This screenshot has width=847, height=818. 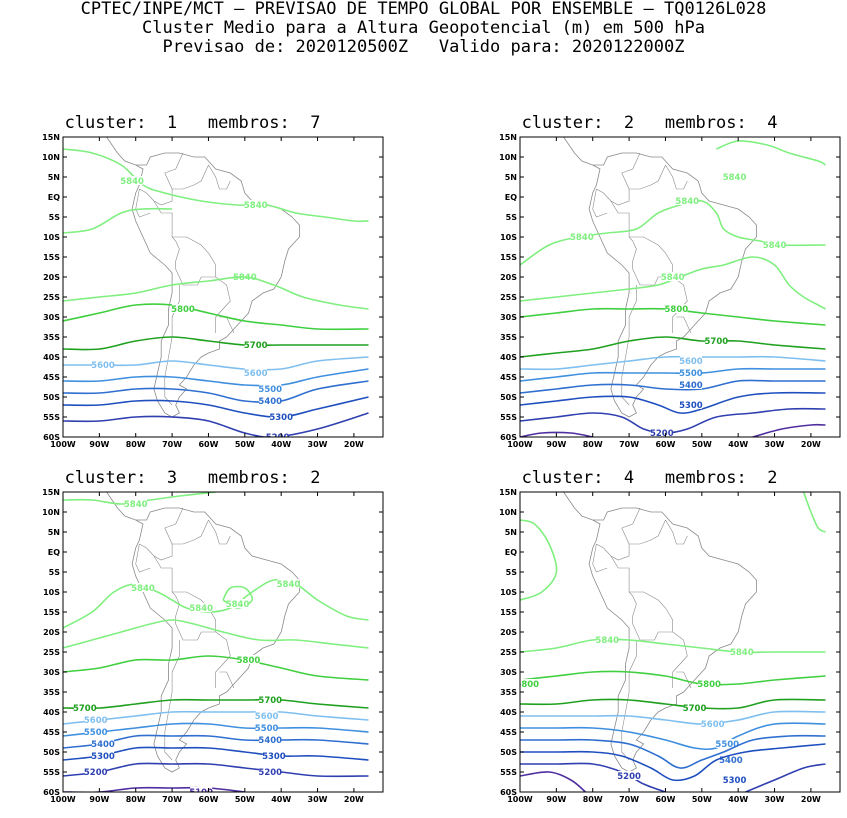 What do you see at coordinates (508, 732) in the screenshot?
I see `lat-label: 45S` at bounding box center [508, 732].